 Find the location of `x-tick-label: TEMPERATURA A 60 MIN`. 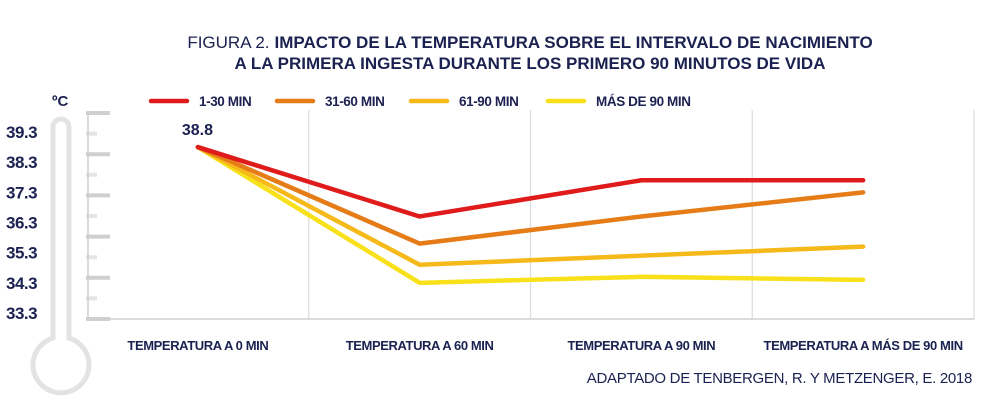

x-tick-label: TEMPERATURA A 60 MIN is located at coordinates (420, 345).